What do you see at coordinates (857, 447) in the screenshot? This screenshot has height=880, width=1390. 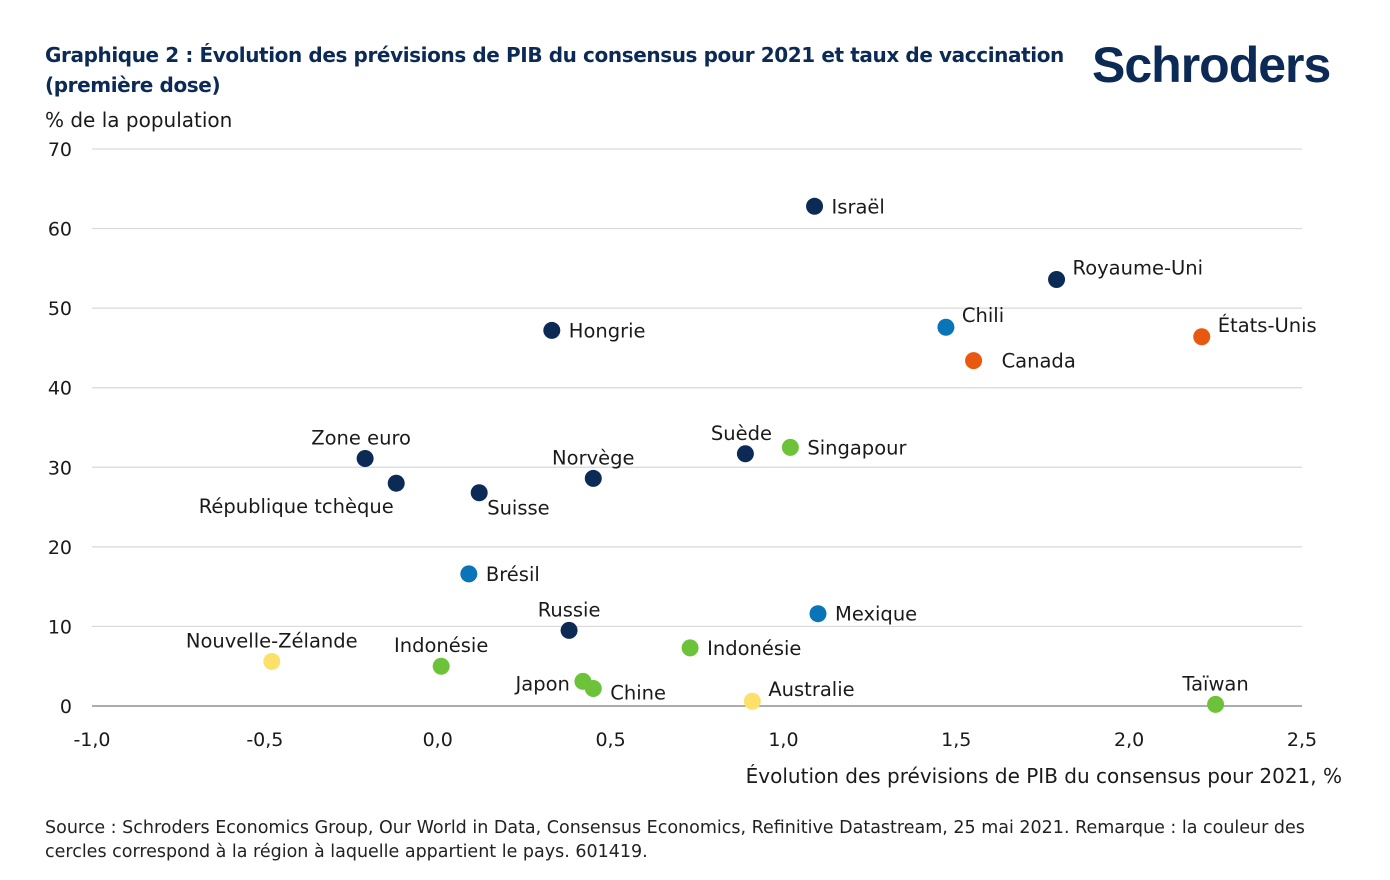 I see `point-label: Singapour` at bounding box center [857, 447].